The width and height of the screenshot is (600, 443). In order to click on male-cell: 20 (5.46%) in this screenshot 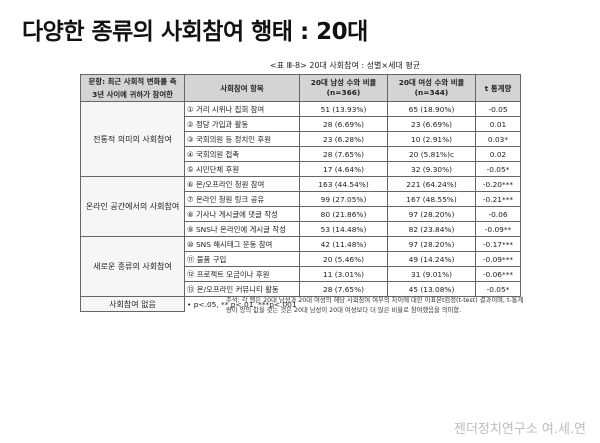, I will do `click(343, 259)`.